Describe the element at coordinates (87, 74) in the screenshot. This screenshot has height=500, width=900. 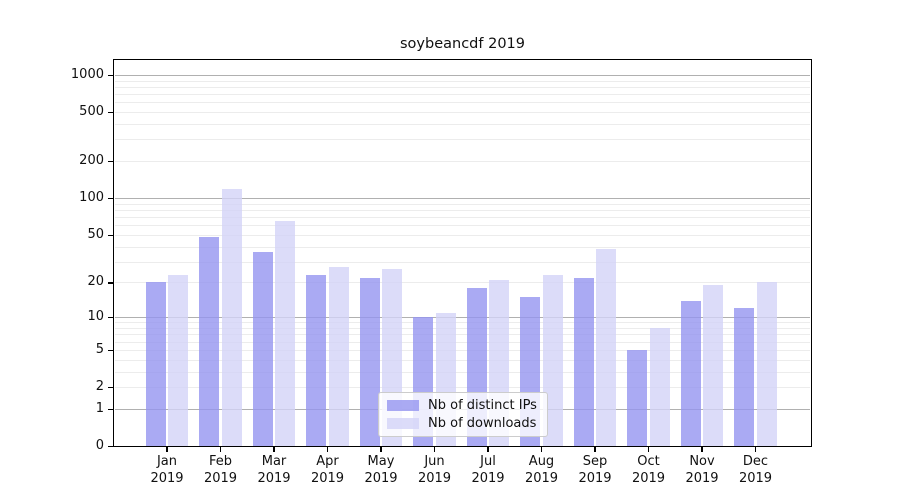
I see `y-tick-label-1000: 1000` at that location.